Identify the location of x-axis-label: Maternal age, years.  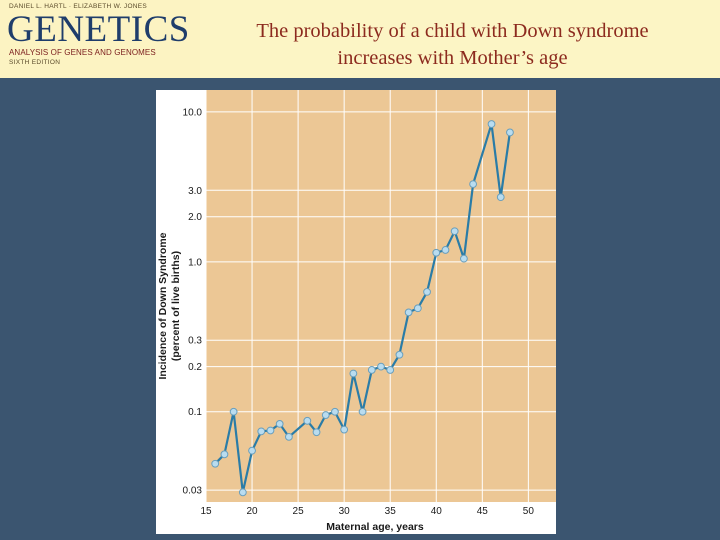
(375, 527).